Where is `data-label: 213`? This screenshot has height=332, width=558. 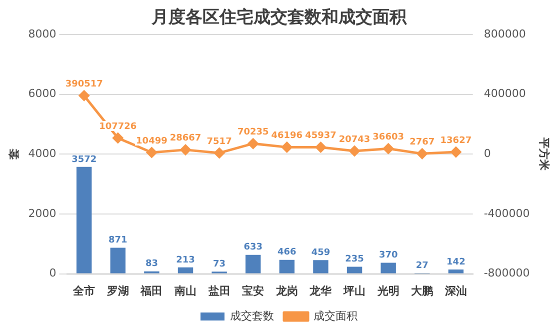
data-label: 213 is located at coordinates (185, 260).